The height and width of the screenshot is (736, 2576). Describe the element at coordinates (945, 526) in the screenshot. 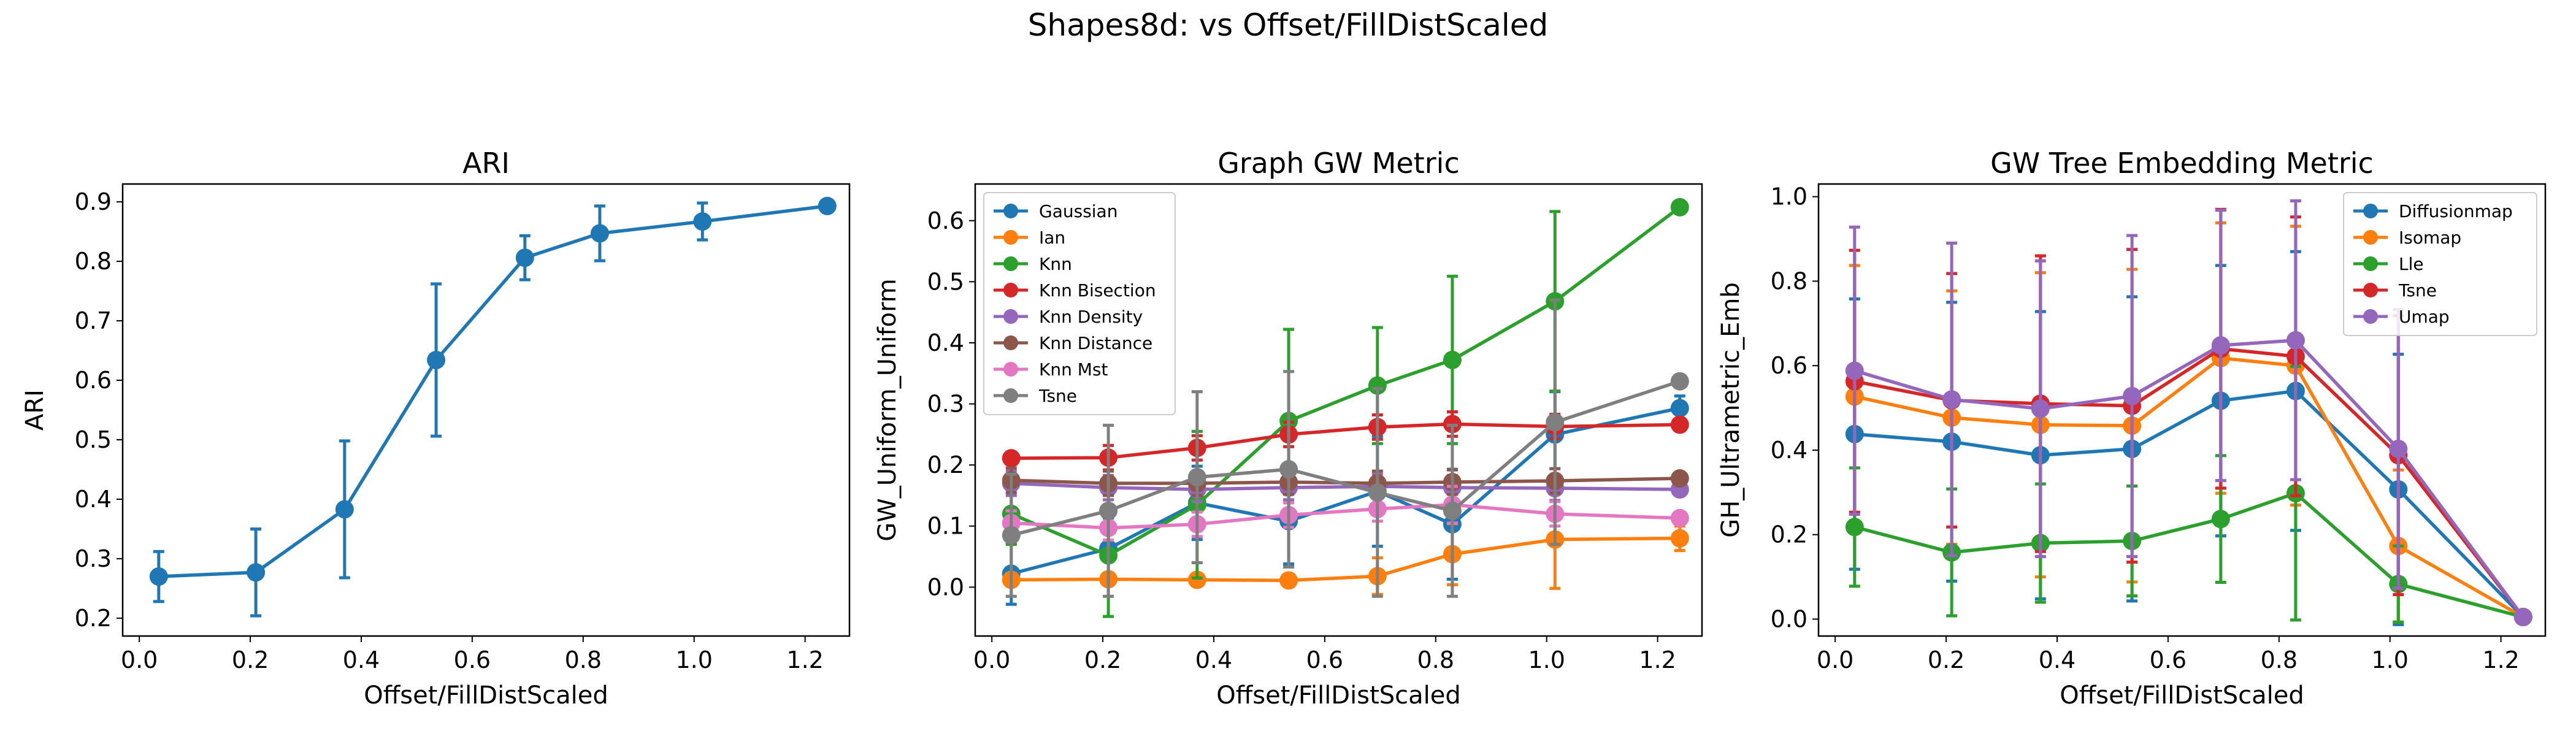

I see `y-tick-label: 0.1` at that location.